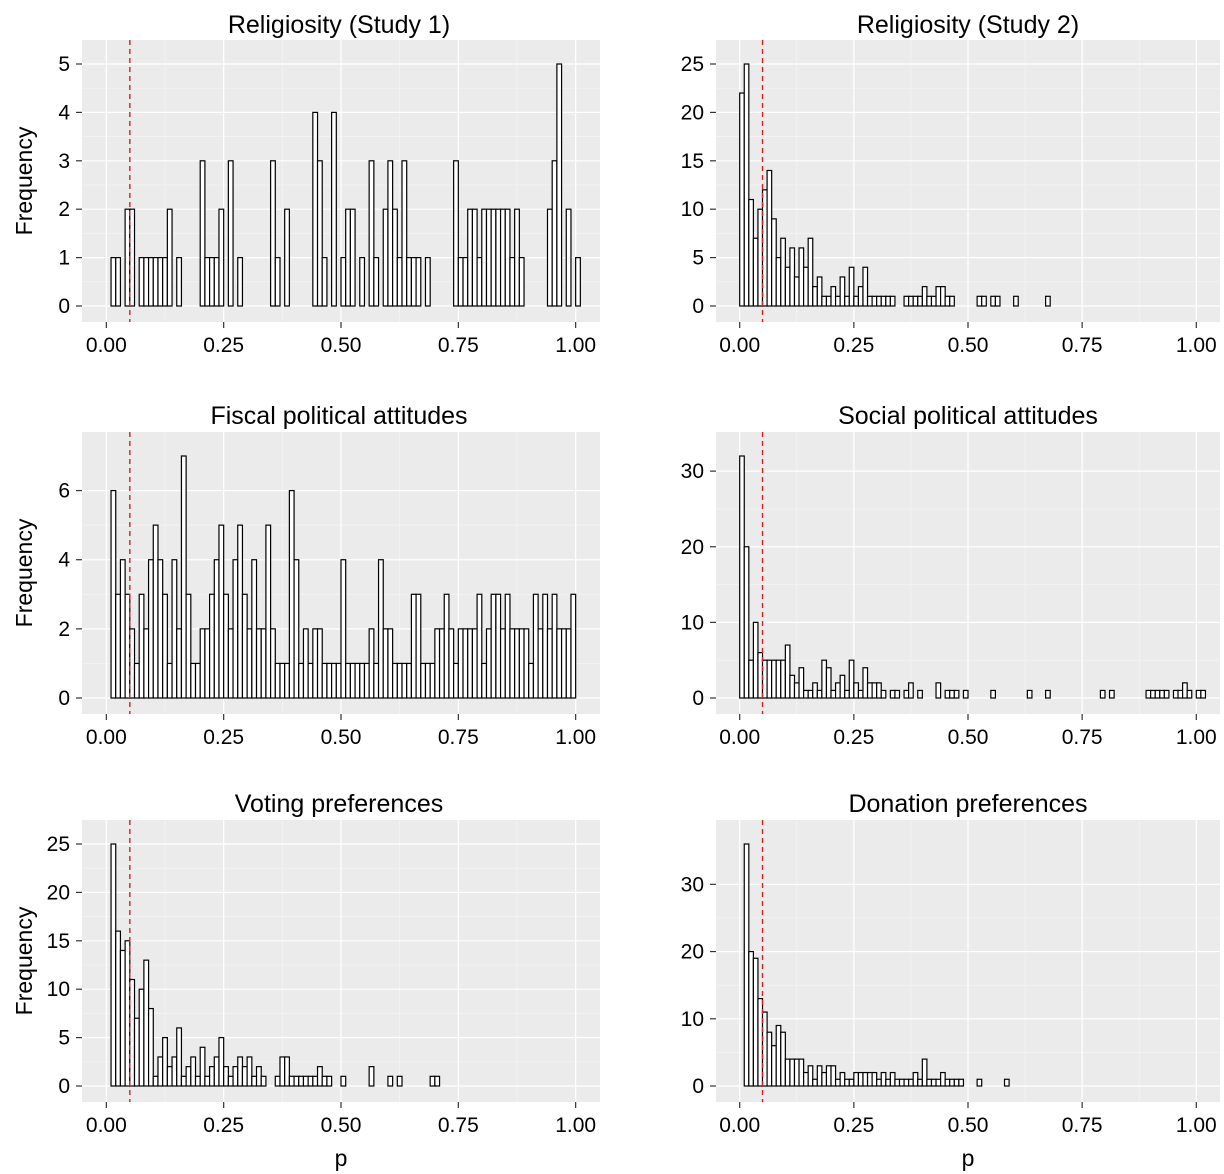 This screenshot has height=1174, width=1224. Describe the element at coordinates (339, 804) in the screenshot. I see `panel-title: Voting preferences` at that location.